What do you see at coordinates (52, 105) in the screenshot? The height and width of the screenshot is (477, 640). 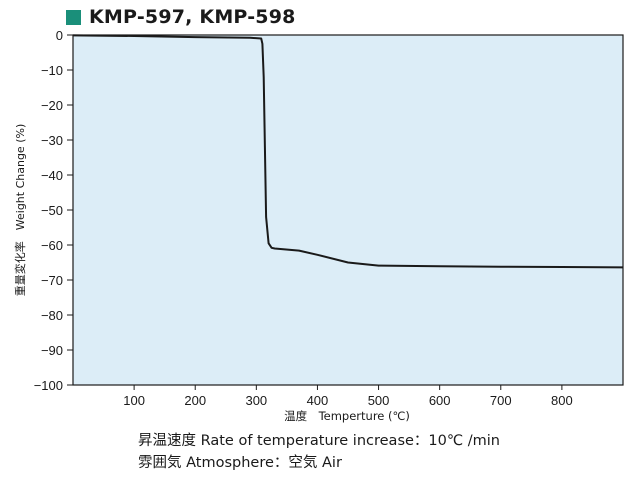 I see `y-tick-label: −20` at bounding box center [52, 105].